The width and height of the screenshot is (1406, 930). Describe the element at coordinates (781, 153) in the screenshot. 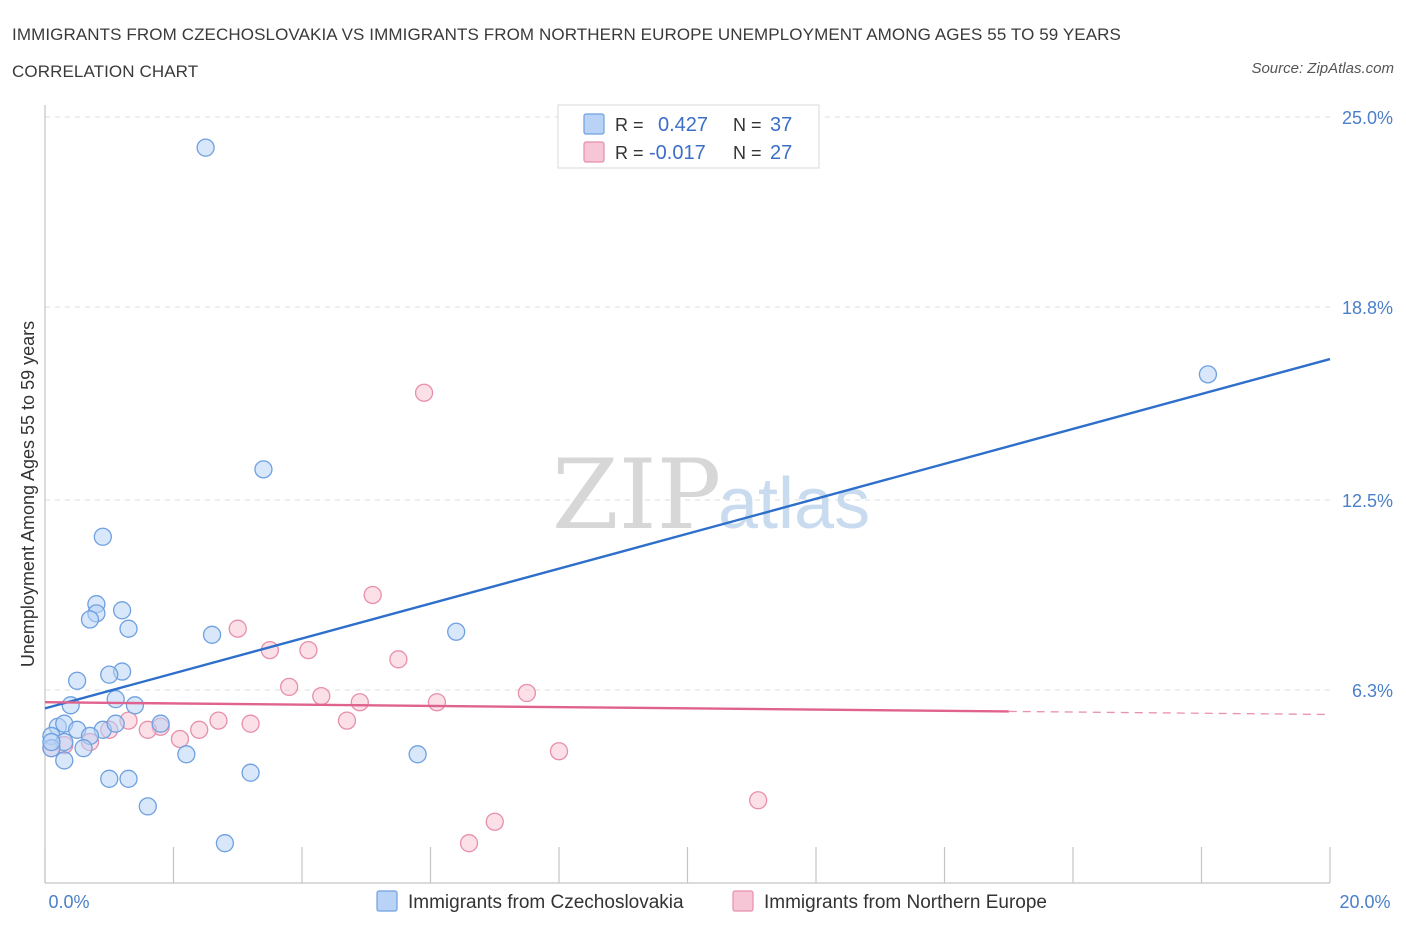

I see `legend-n-value-2: 27` at that location.